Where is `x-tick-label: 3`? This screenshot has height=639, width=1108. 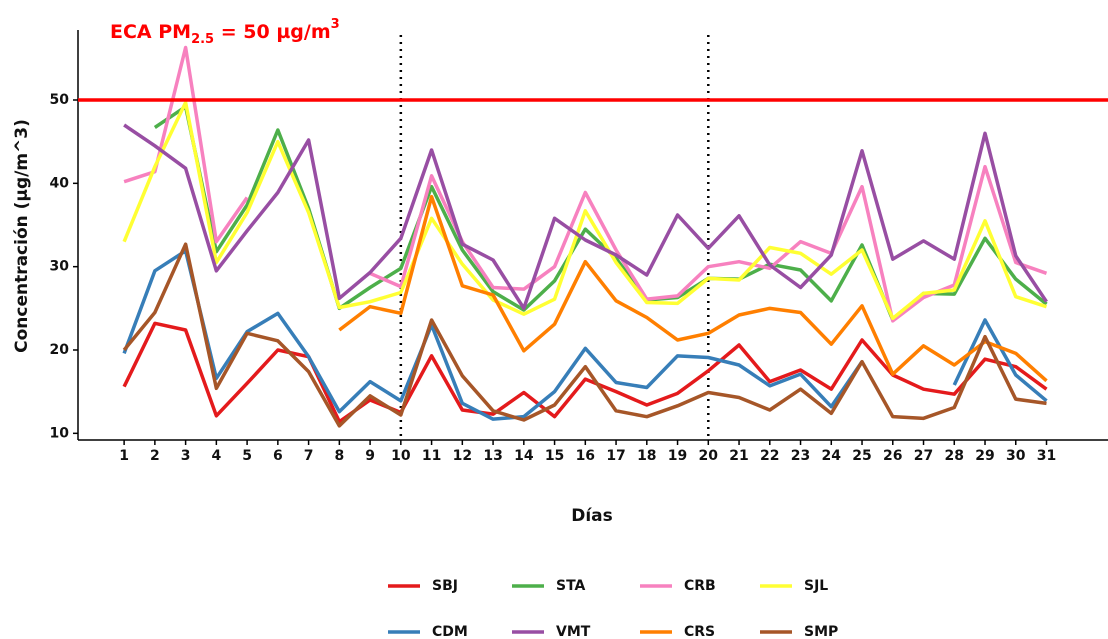 x-tick-label: 3 is located at coordinates (186, 456).